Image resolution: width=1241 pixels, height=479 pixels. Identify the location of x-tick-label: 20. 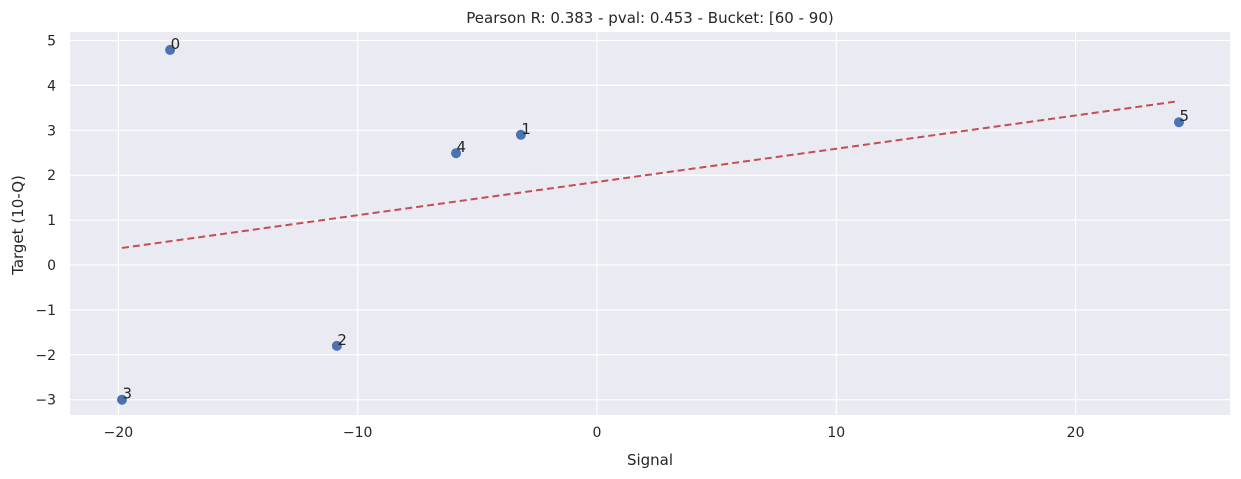
(1076, 433).